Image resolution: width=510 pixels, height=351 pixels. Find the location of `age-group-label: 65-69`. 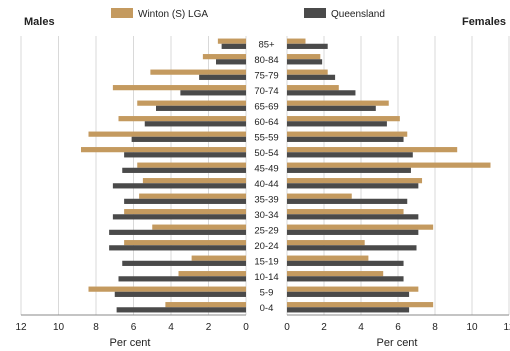

age-group-label: 65-69 is located at coordinates (266, 106).